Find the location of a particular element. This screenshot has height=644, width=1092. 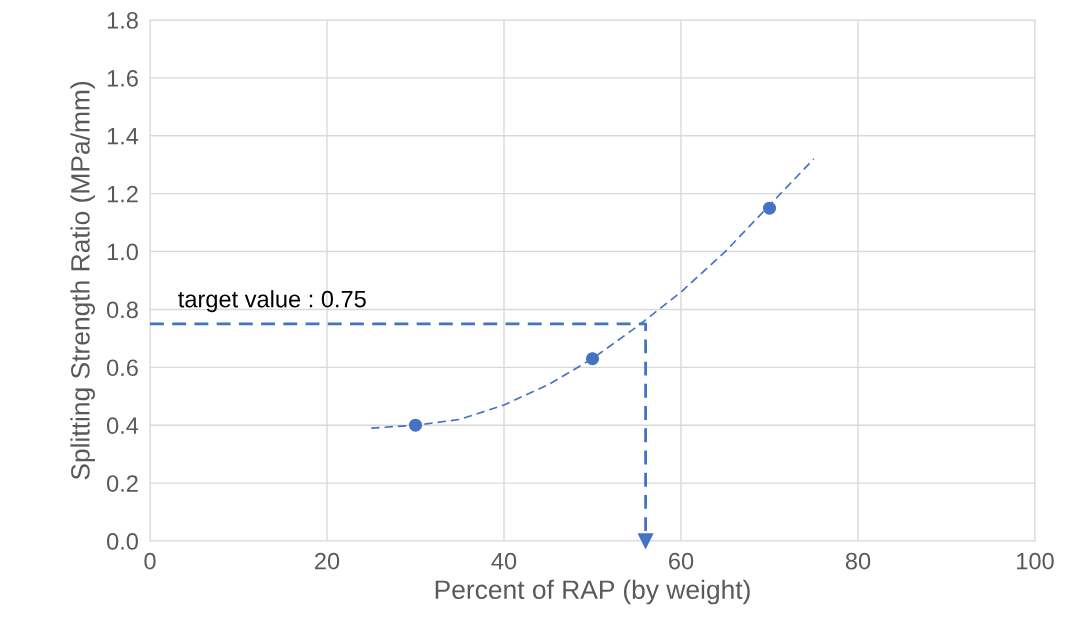

x-tick-label: 0 is located at coordinates (150, 561).